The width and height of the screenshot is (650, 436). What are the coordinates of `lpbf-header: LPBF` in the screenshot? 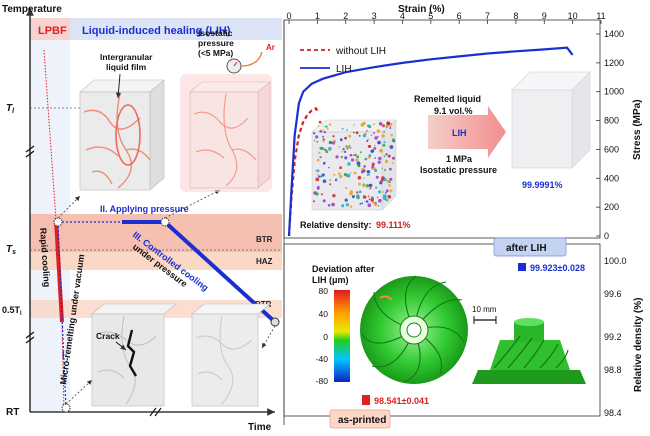 It's located at (52, 31).